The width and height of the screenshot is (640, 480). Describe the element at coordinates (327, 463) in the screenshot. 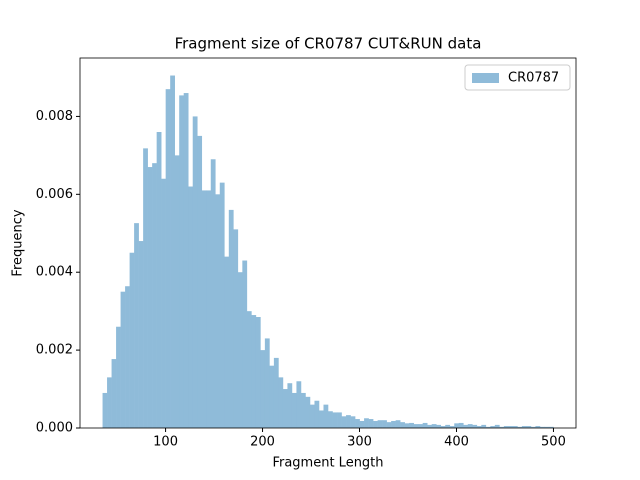

I see `x-axis-label: Fragment Length` at that location.